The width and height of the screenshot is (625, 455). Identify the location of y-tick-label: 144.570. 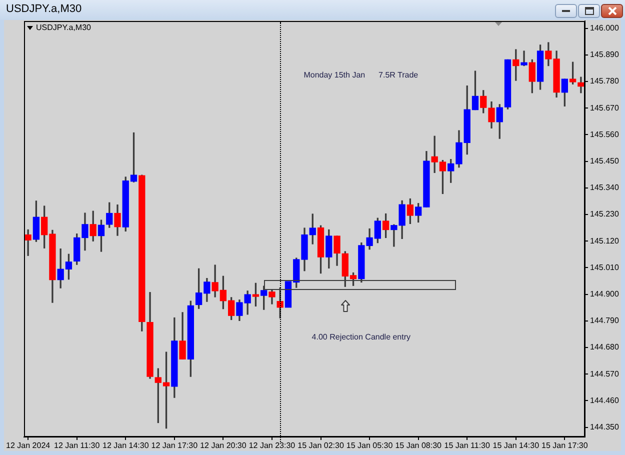
(605, 373).